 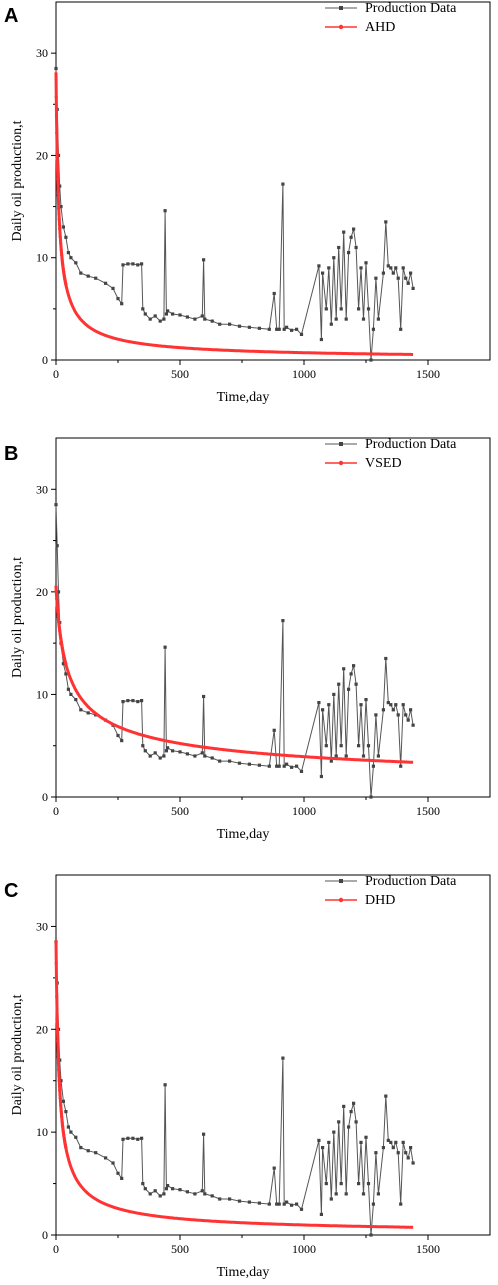 I want to click on y-tick-label: 20, so click(x=42, y=155).